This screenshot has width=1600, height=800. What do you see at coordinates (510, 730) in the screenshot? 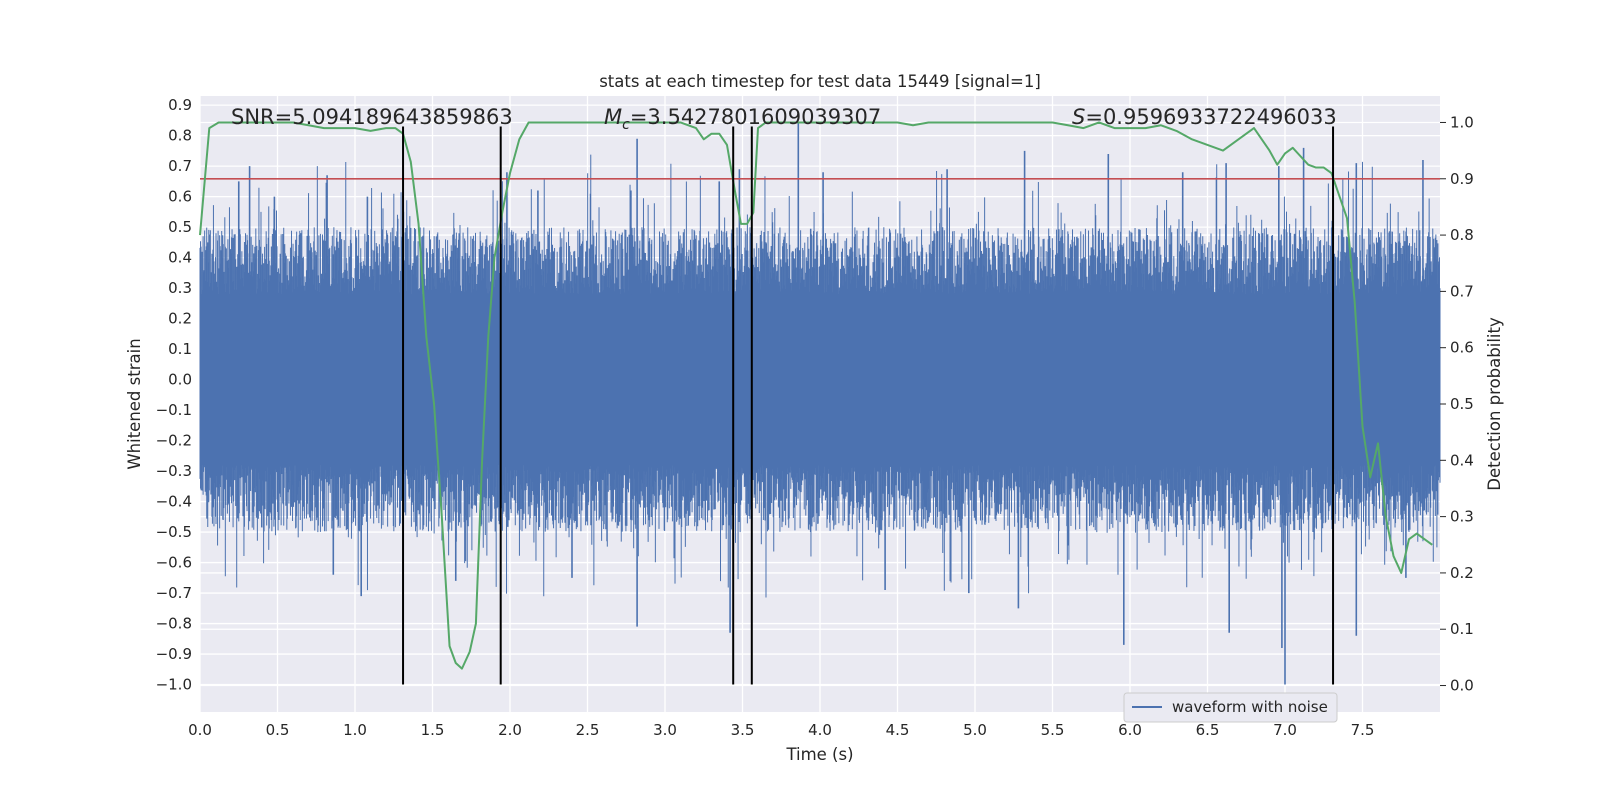
I see `x-tick-label: 2.0` at bounding box center [510, 730].